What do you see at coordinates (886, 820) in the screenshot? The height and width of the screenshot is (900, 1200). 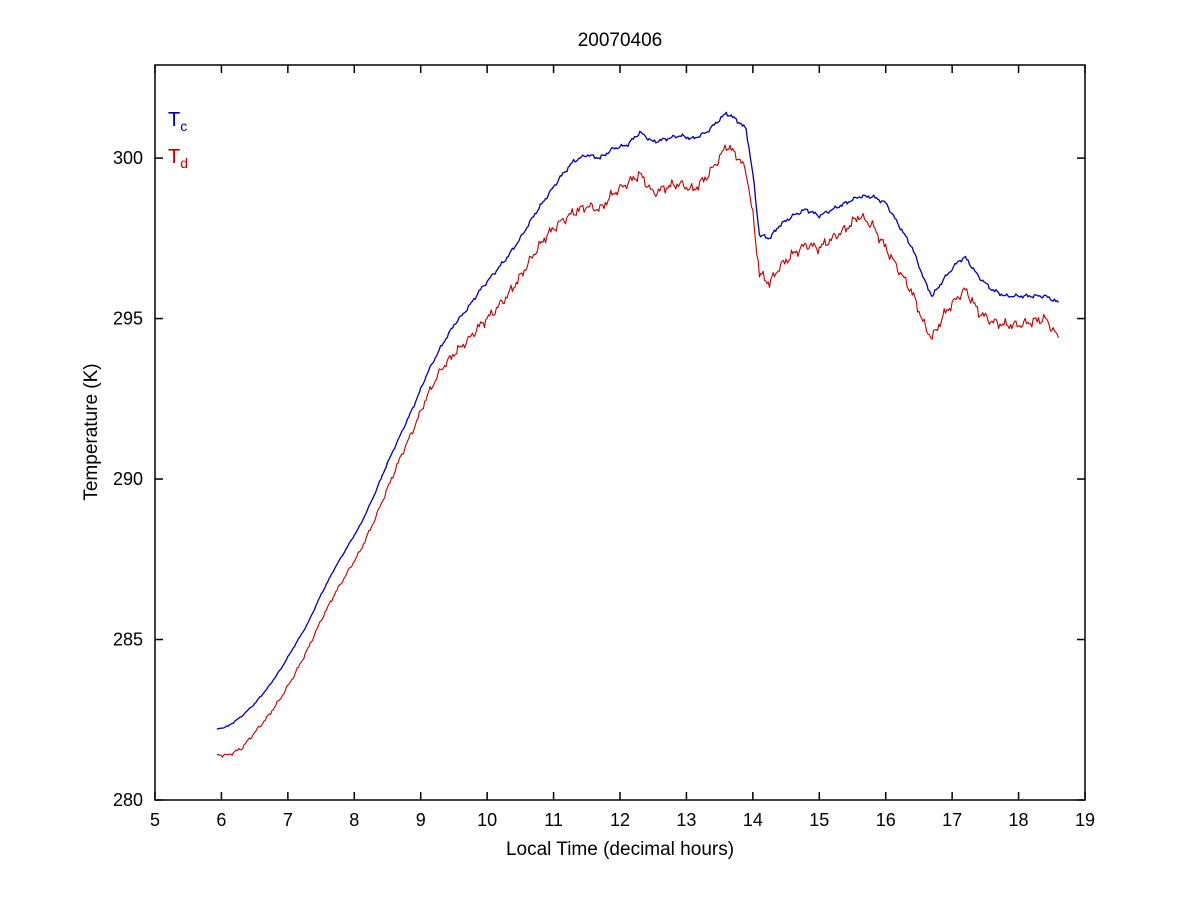 I see `x-tick-label: 16` at bounding box center [886, 820].